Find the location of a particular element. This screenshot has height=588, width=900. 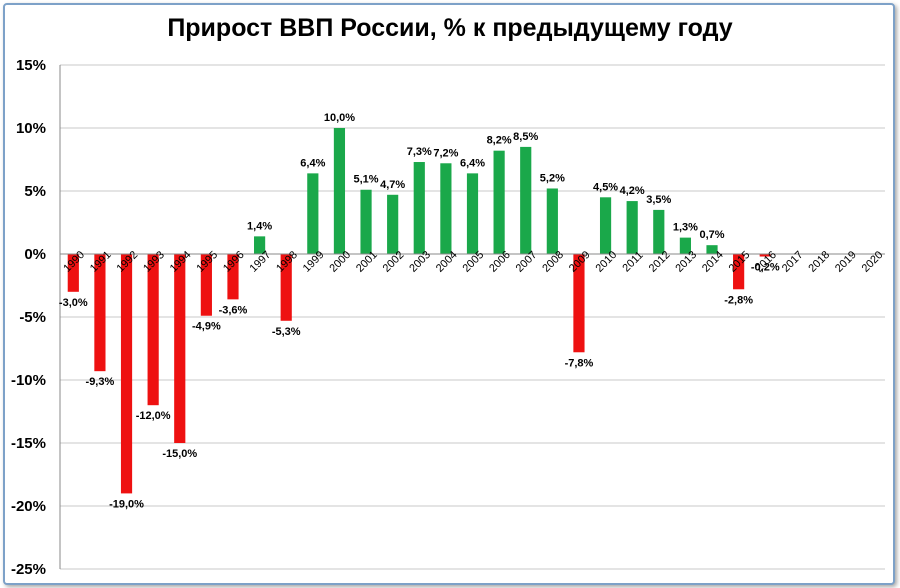

bar-1996 is located at coordinates (233, 277).